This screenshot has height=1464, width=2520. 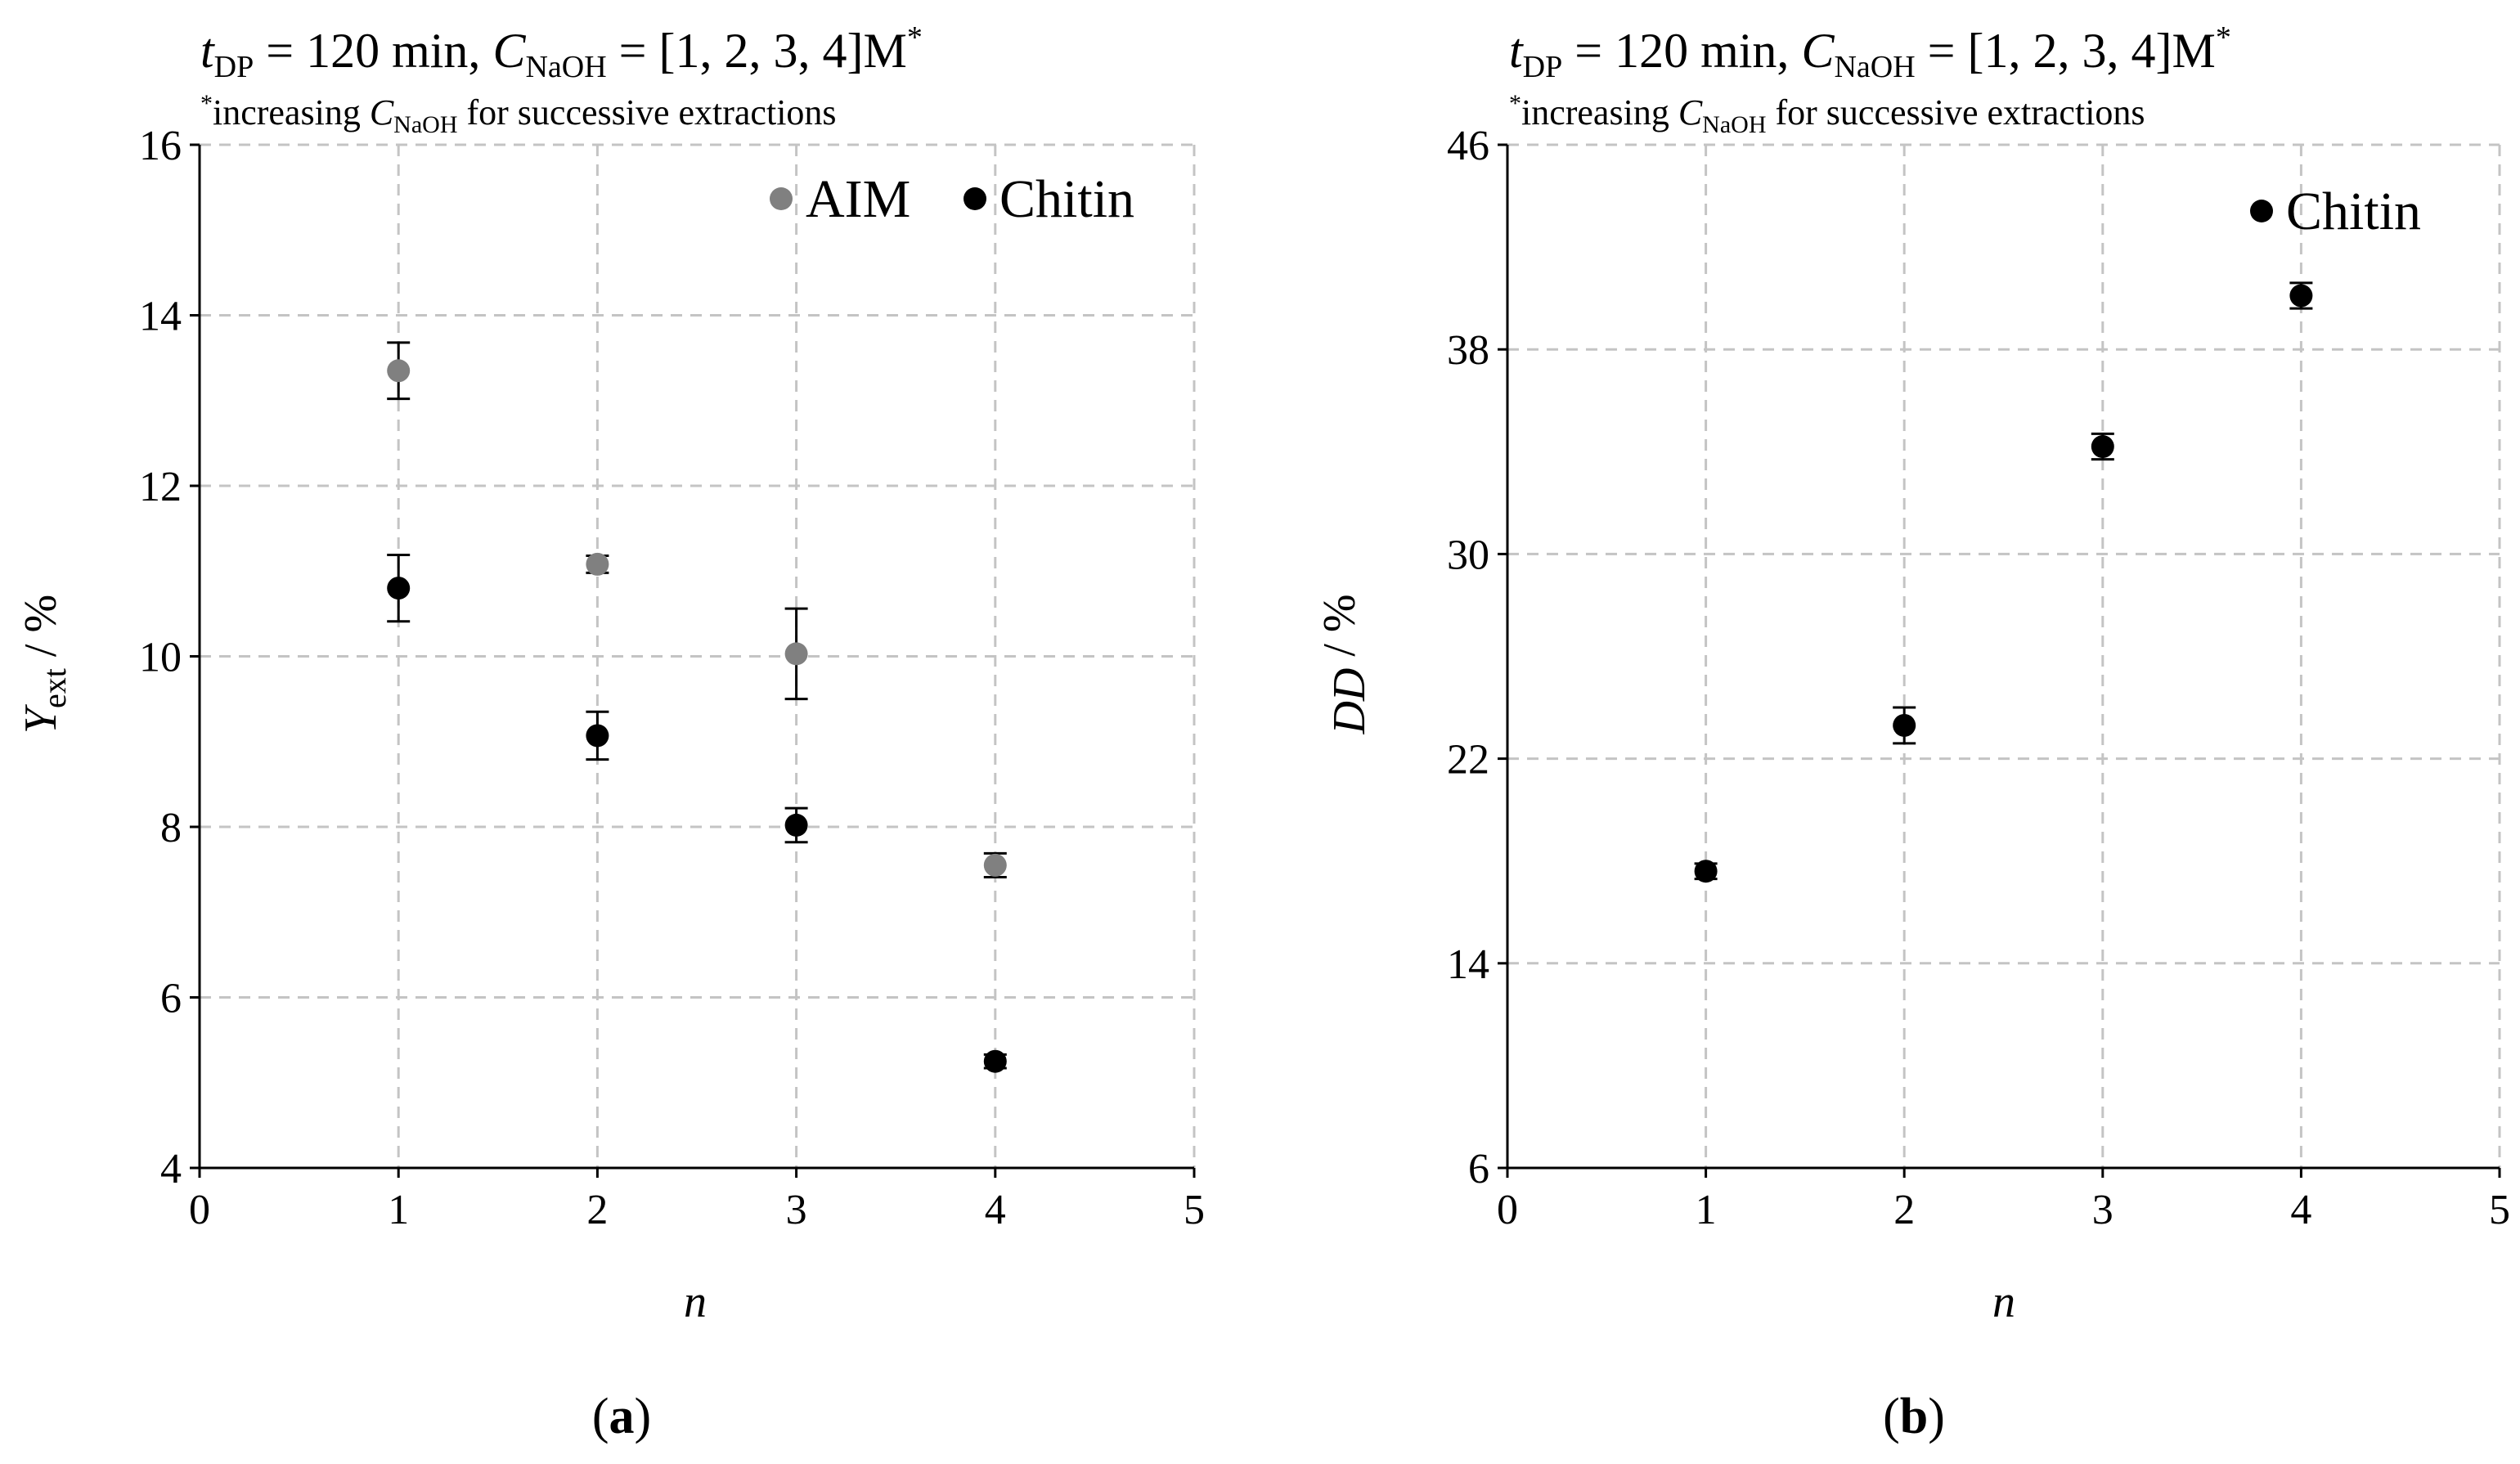 I want to click on y-tick-label: 16, so click(x=160, y=146).